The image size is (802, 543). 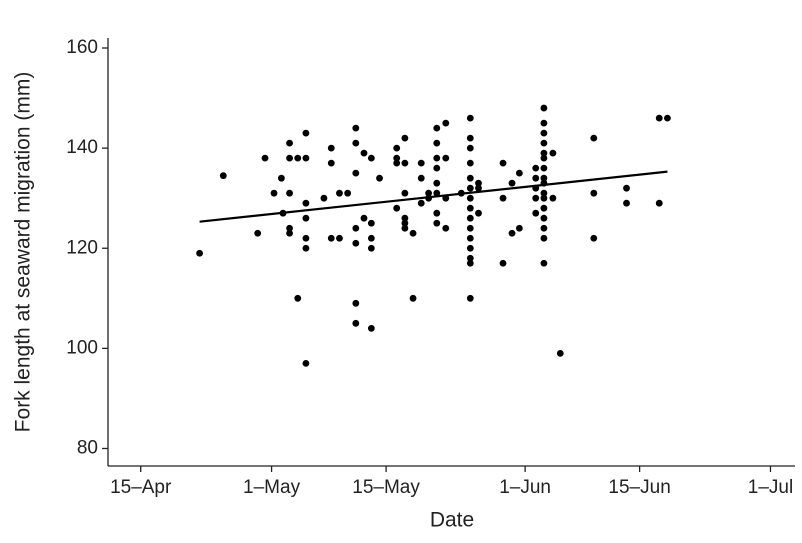 What do you see at coordinates (452, 520) in the screenshot?
I see `x-axis-label: Date` at bounding box center [452, 520].